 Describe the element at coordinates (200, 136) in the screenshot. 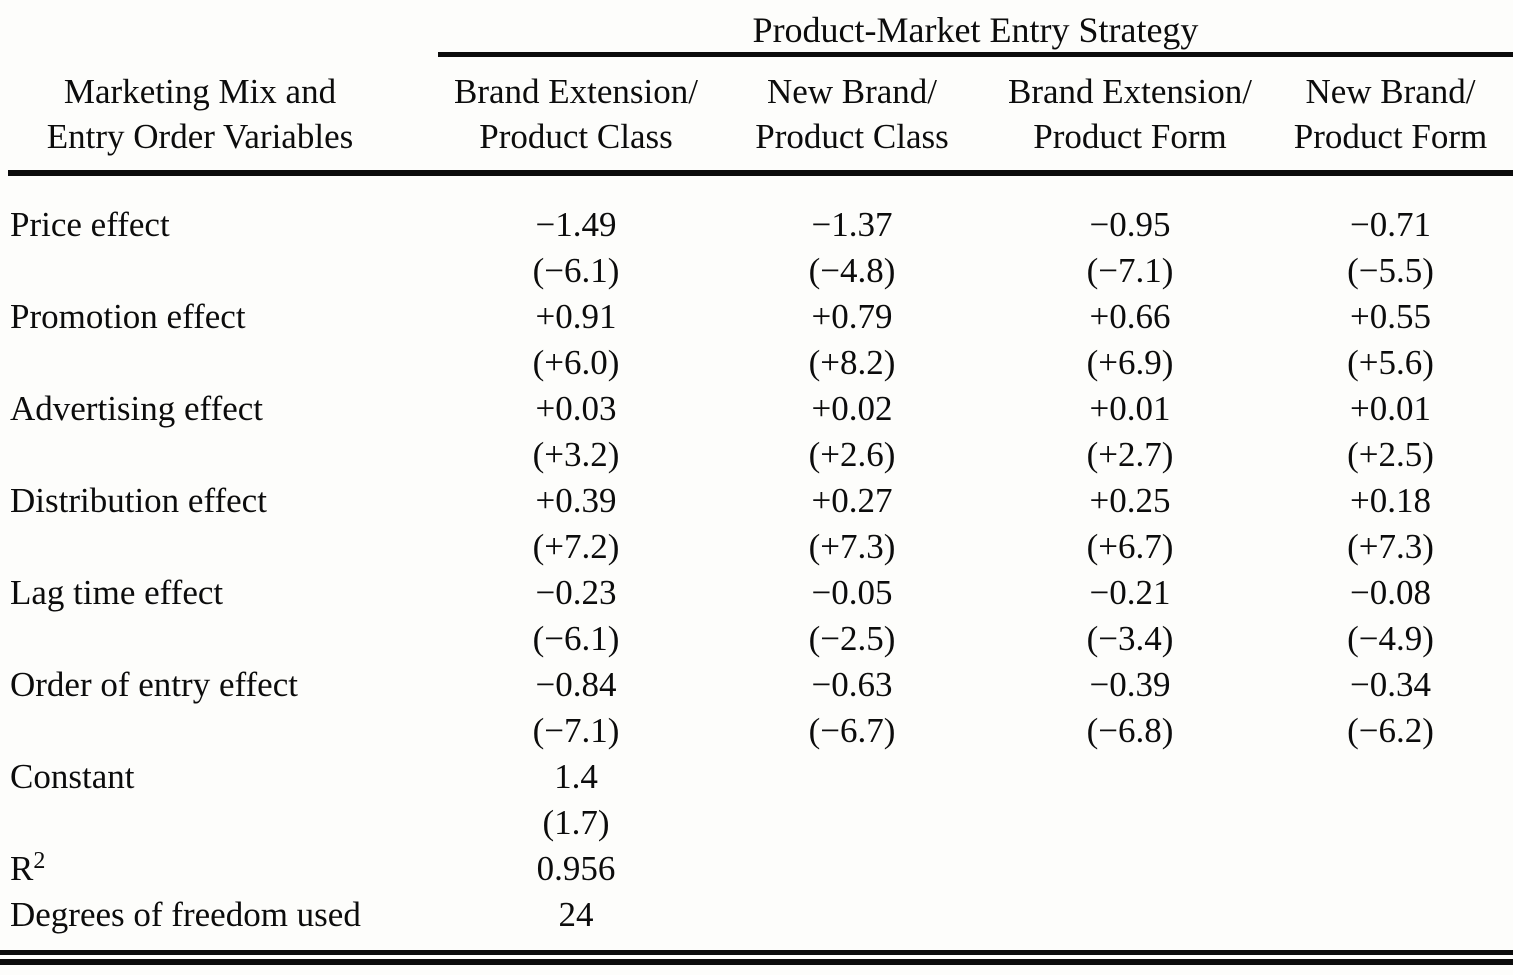

I see `stub-header-line2: Entry Order Variables` at that location.